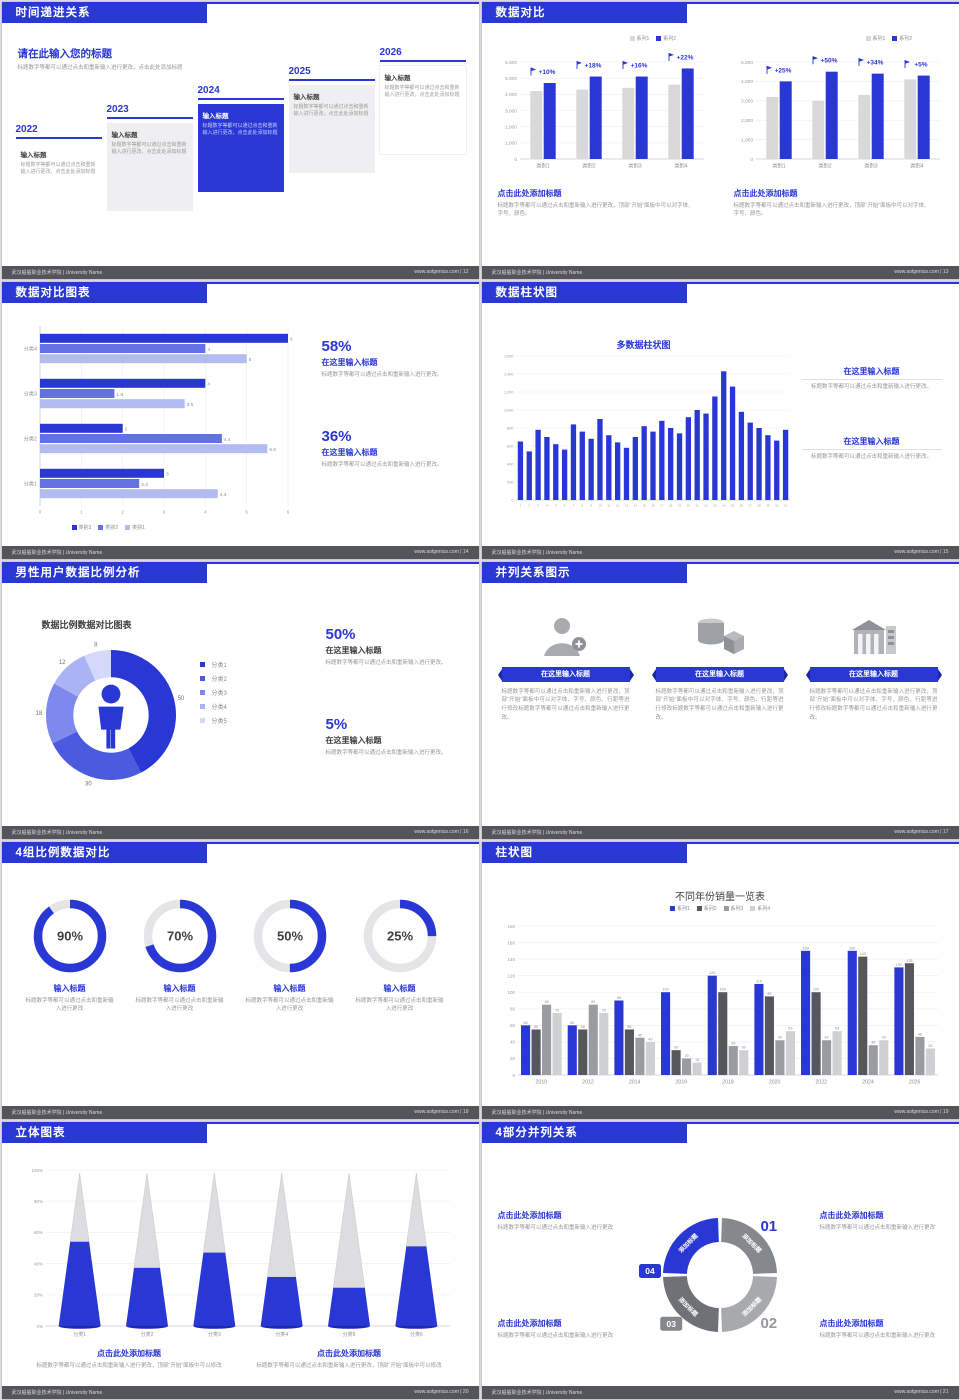 Image resolution: width=960 pixels, height=1400 pixels. What do you see at coordinates (441, 272) in the screenshot?
I see `footer-page: www.aotgenius.com | 12` at bounding box center [441, 272].